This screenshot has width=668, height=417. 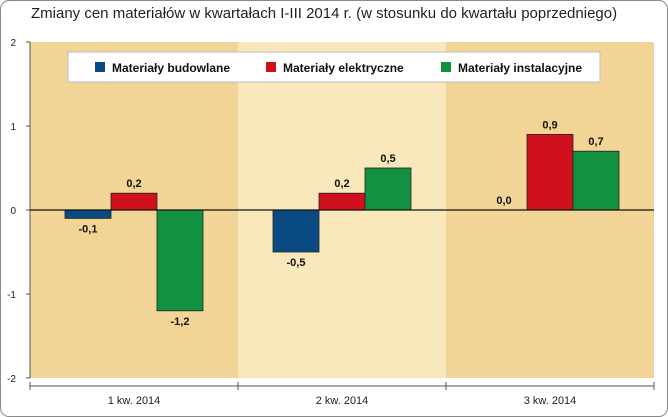 What do you see at coordinates (503, 201) in the screenshot?
I see `data-label: 0,0` at bounding box center [503, 201].